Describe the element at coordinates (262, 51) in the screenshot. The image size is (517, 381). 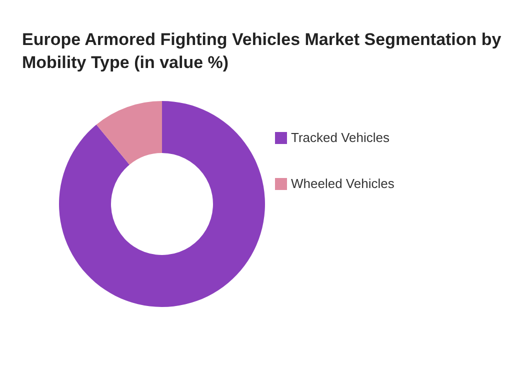
I see `chart-title: Europe Armored Fighting Vehicles Market Segmentation by Mobility Type (in value %)` at that location.